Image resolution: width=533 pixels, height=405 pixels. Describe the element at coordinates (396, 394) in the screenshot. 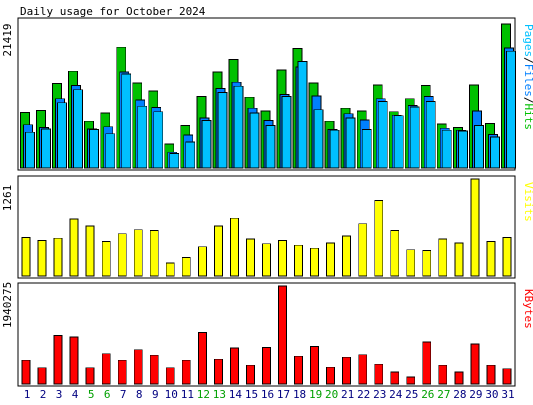

I see `x-tick-label: 24` at that location.